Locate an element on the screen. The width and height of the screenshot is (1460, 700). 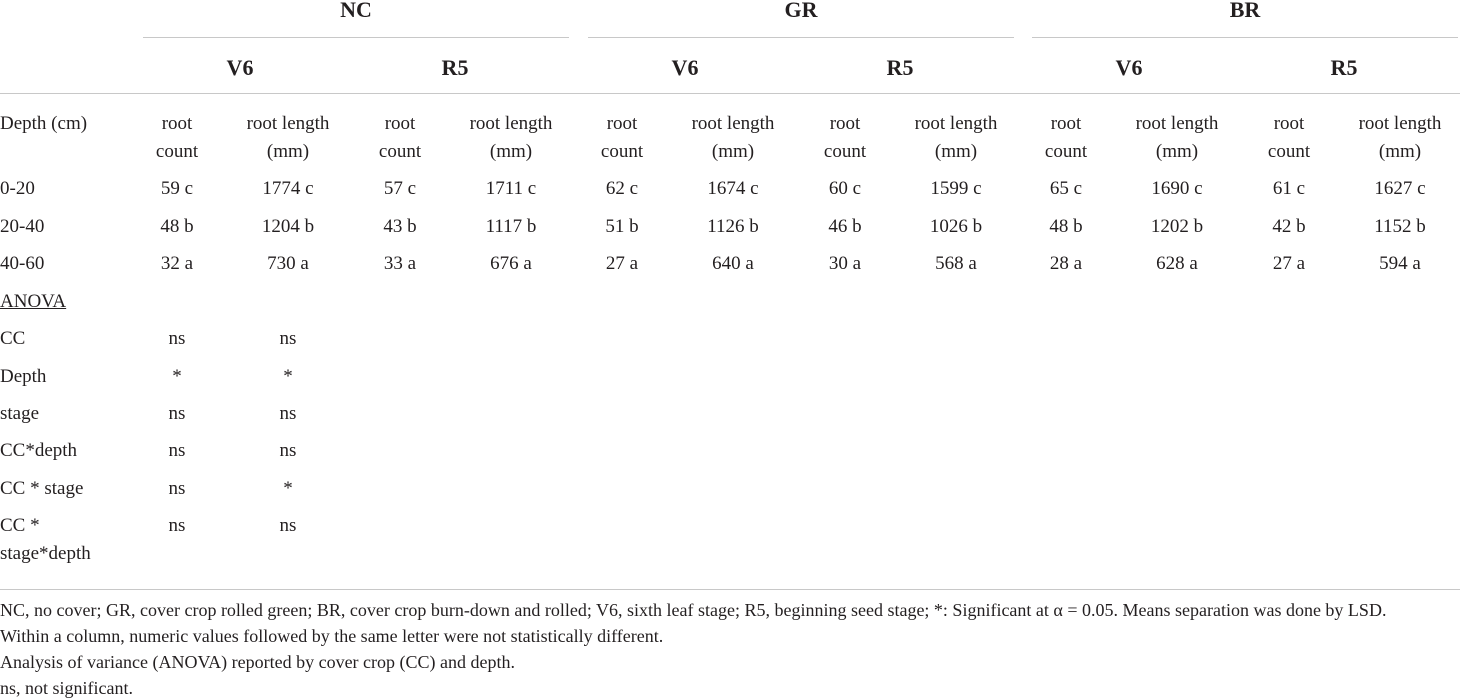
anova-term: stage is located at coordinates (20, 413).